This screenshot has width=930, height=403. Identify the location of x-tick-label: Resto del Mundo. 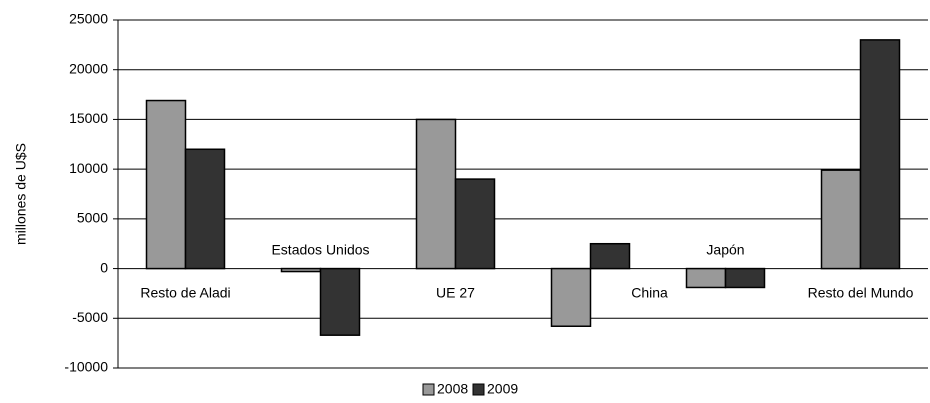
(861, 292).